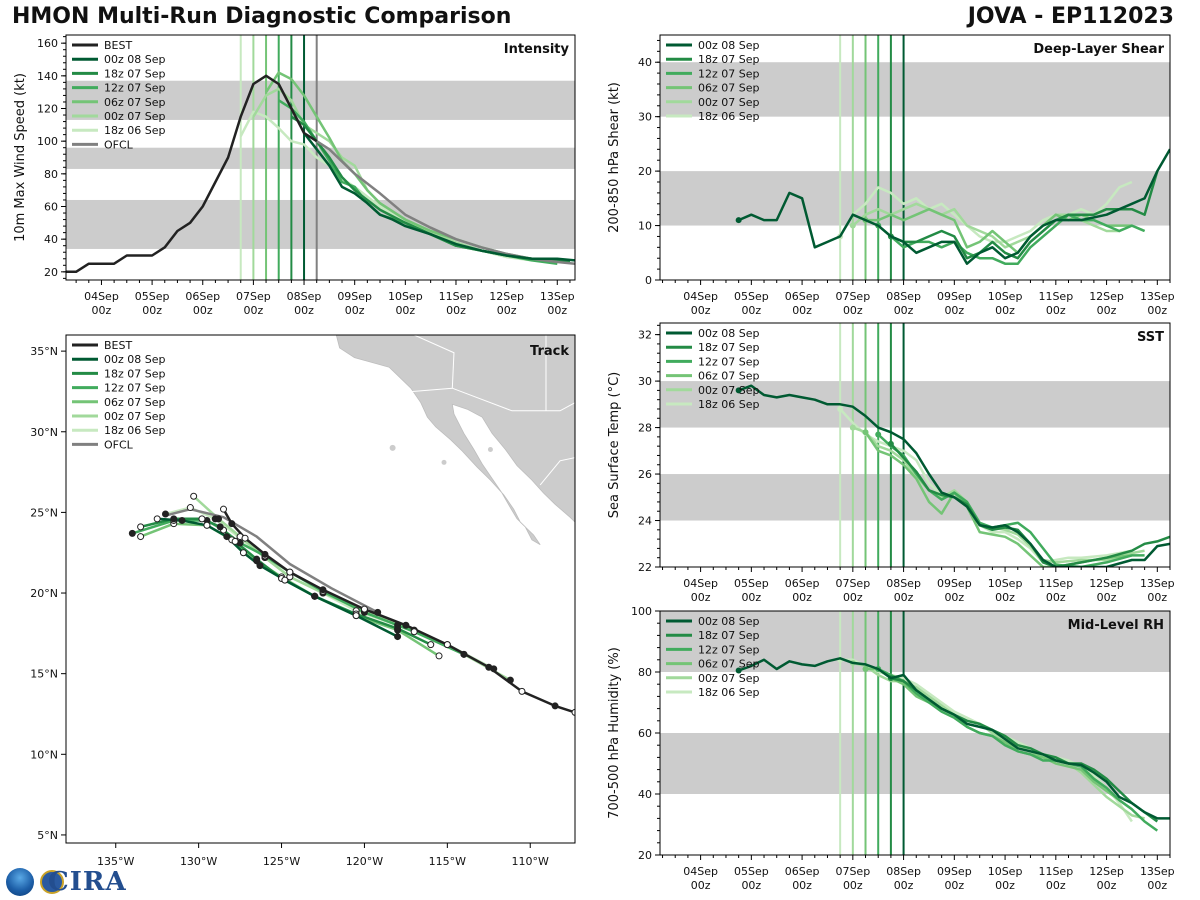 This screenshot has width=1200, height=900. I want to click on series-line-12z-07-sep, so click(1011, 239).